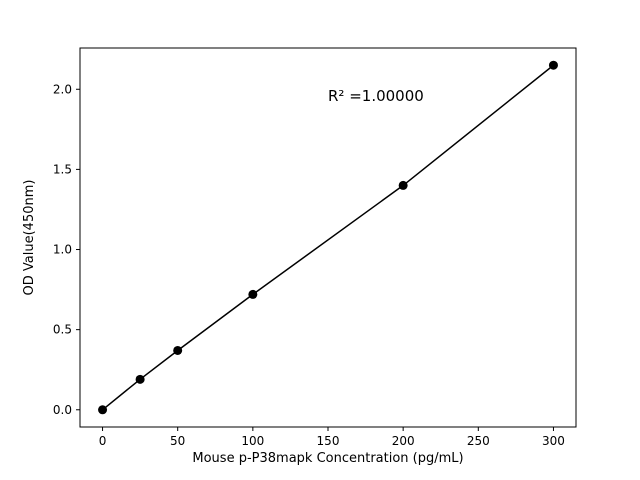 This screenshot has height=480, width=640. Describe the element at coordinates (328, 441) in the screenshot. I see `x-tick-label: 150` at that location.